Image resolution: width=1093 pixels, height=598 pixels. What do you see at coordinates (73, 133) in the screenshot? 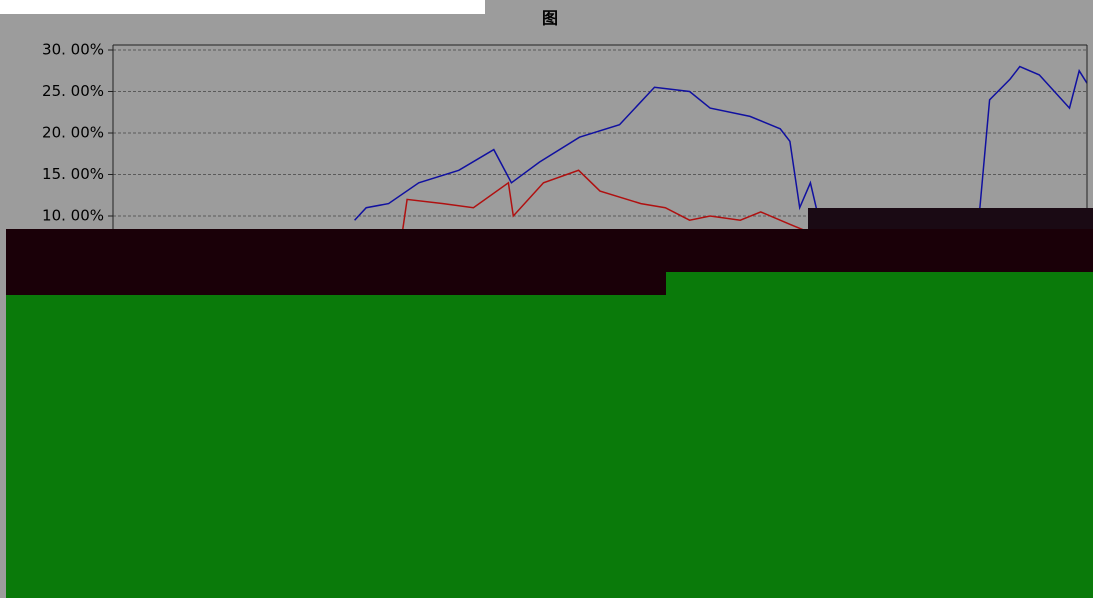
I see `y-tick-label: 20. 00%` at bounding box center [73, 133].